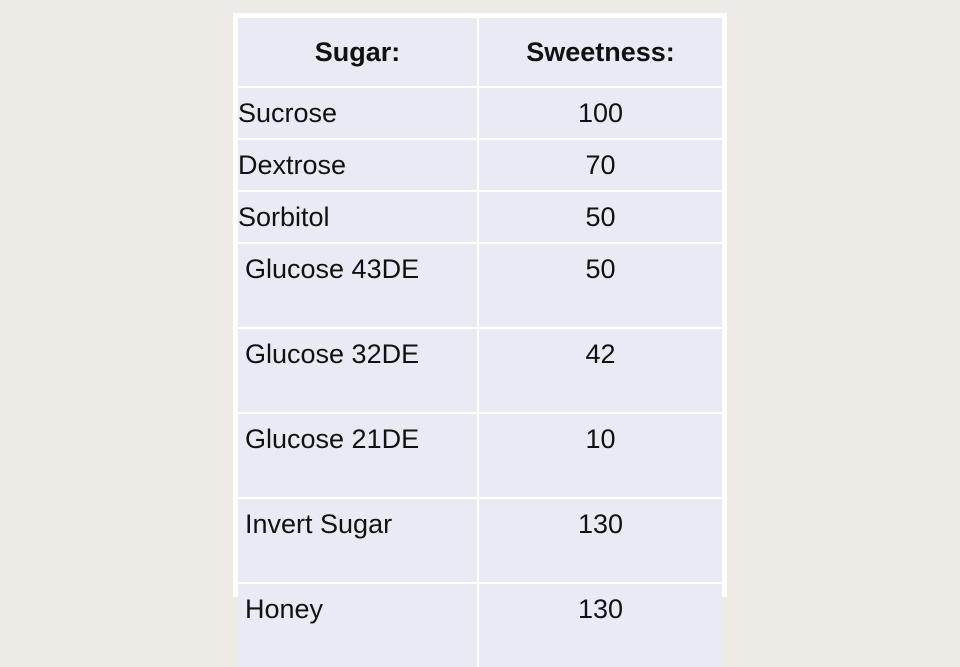 This screenshot has width=960, height=667. Describe the element at coordinates (600, 456) in the screenshot. I see `sweetness-cell: 10` at that location.